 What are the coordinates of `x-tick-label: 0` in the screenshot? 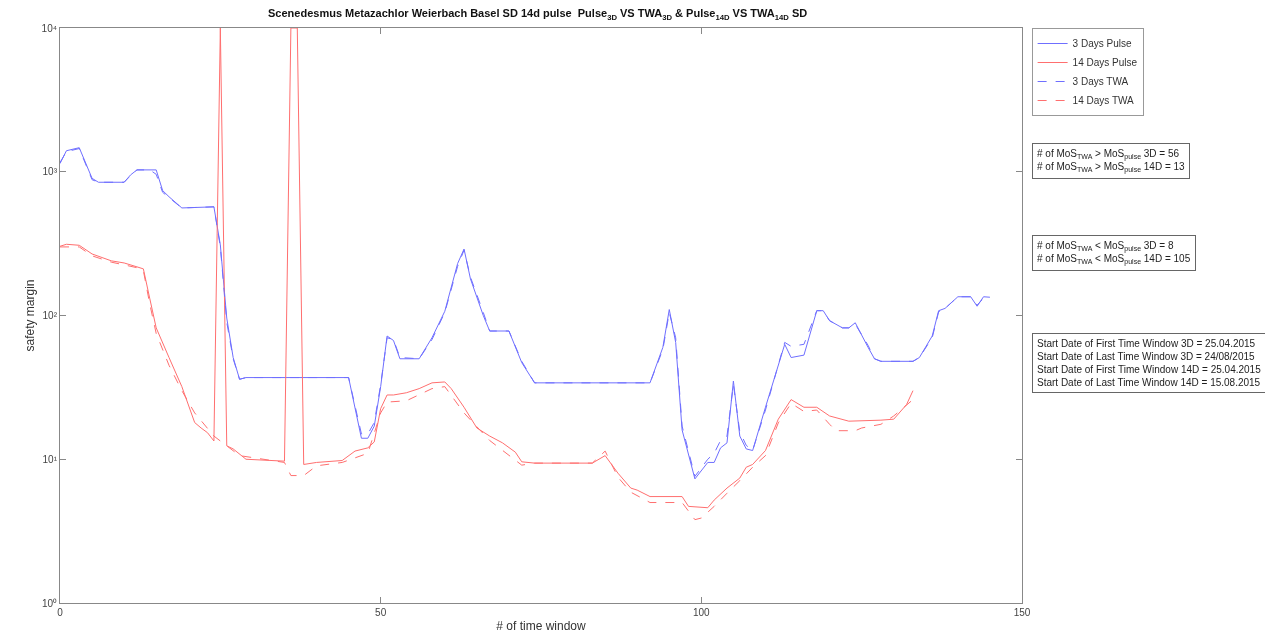 It's located at (60, 612).